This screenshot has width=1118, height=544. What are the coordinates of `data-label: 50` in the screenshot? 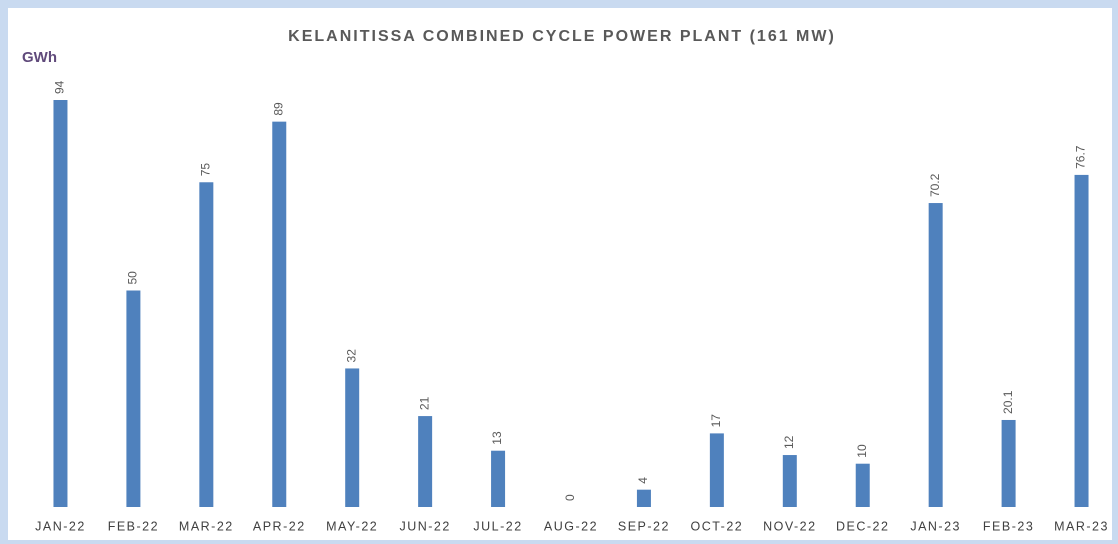 It's located at (133, 278).